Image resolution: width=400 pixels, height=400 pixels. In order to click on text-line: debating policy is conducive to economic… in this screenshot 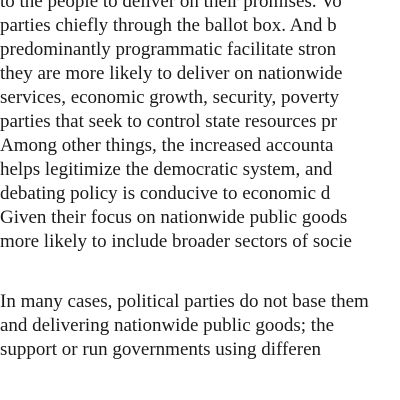, I will do `click(165, 193)`.